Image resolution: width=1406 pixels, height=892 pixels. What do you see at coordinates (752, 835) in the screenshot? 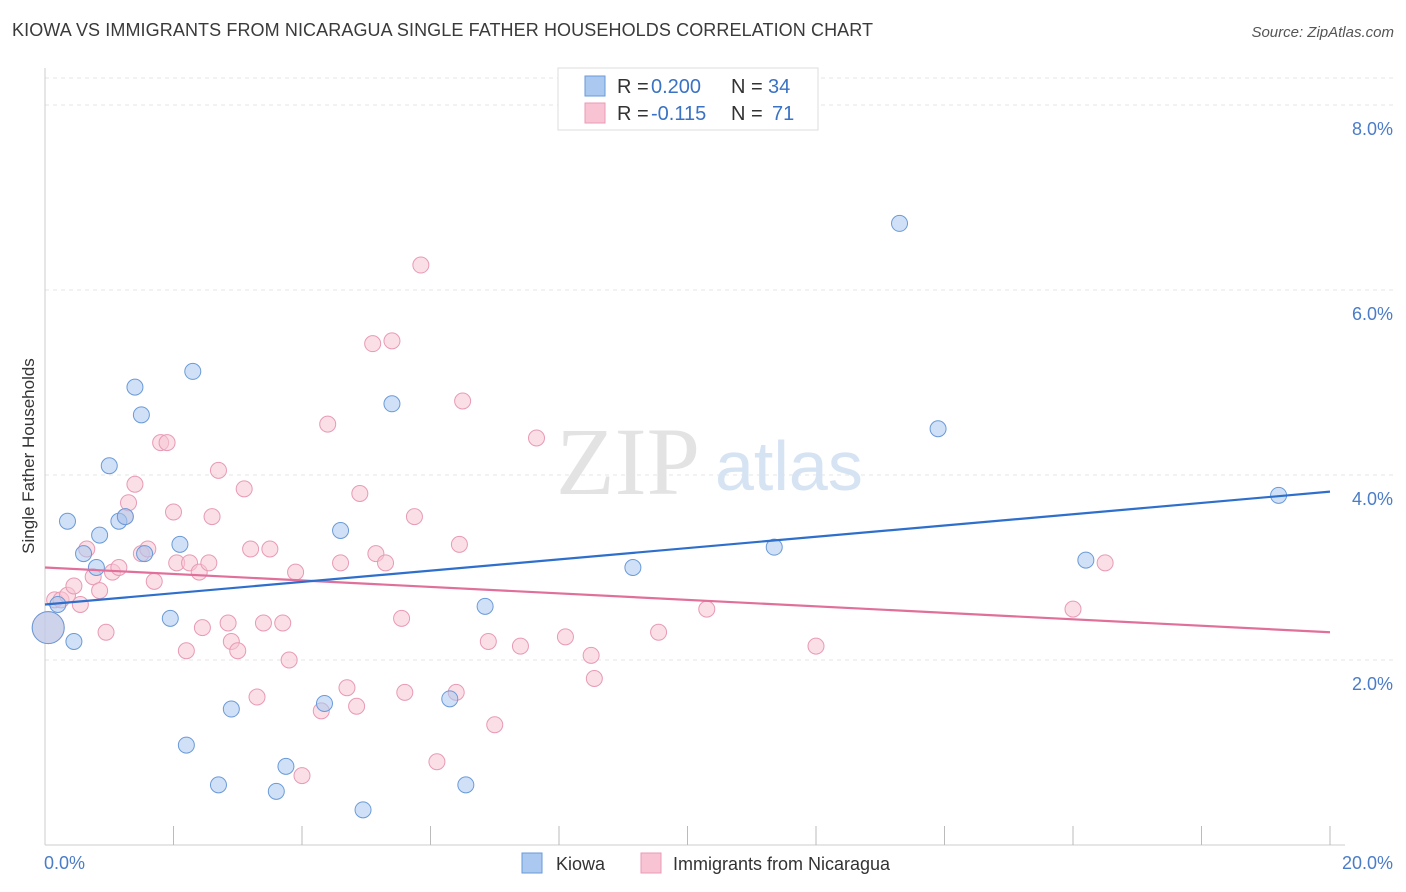
I see `x-tick-marks` at bounding box center [752, 835].